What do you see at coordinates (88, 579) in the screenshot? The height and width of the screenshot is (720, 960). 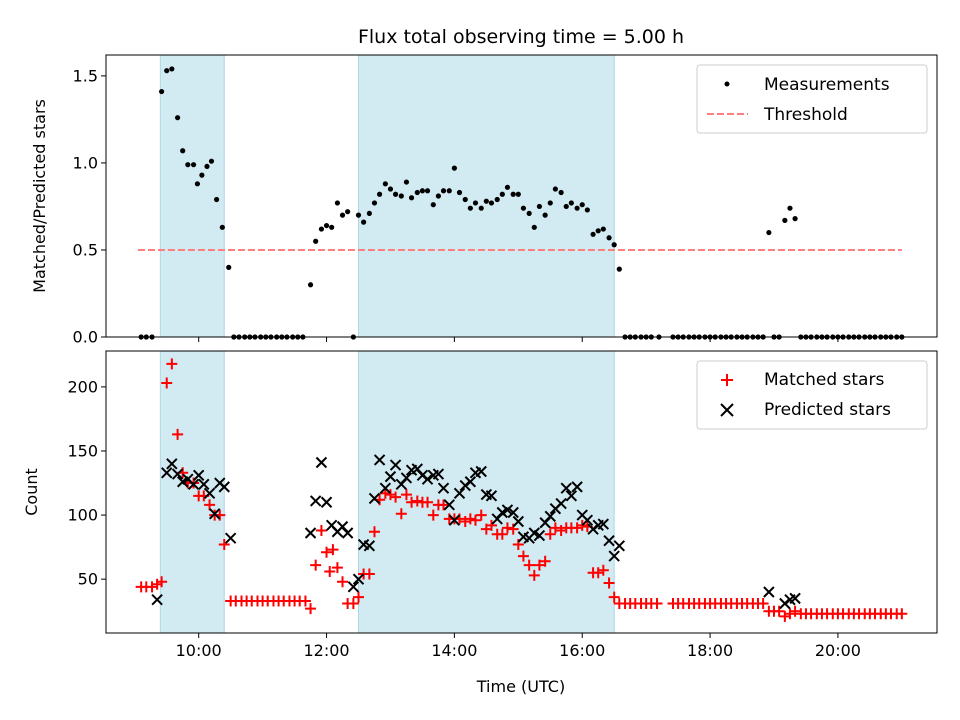 I see `y-tick-label: 50` at bounding box center [88, 579].